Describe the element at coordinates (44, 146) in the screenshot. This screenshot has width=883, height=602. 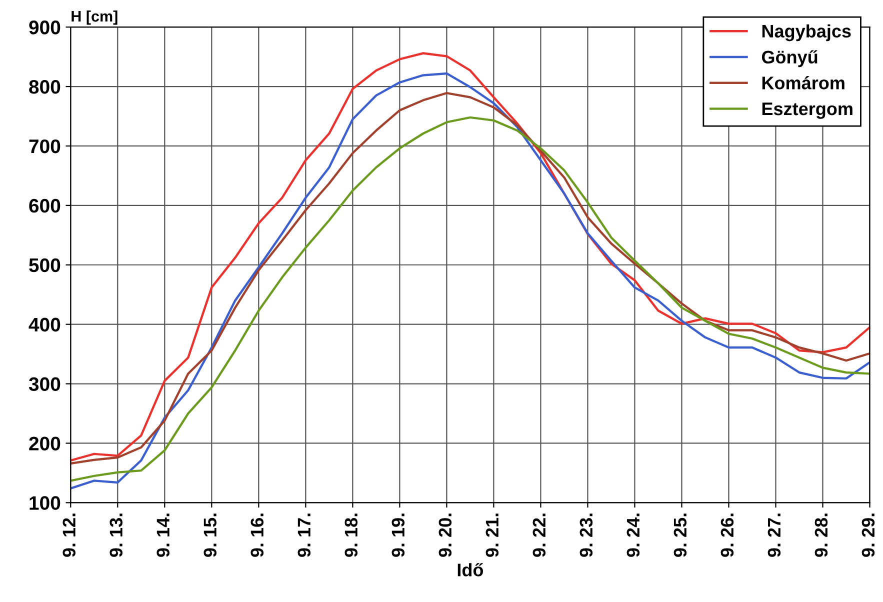
I see `y-tick-label: 700` at that location.